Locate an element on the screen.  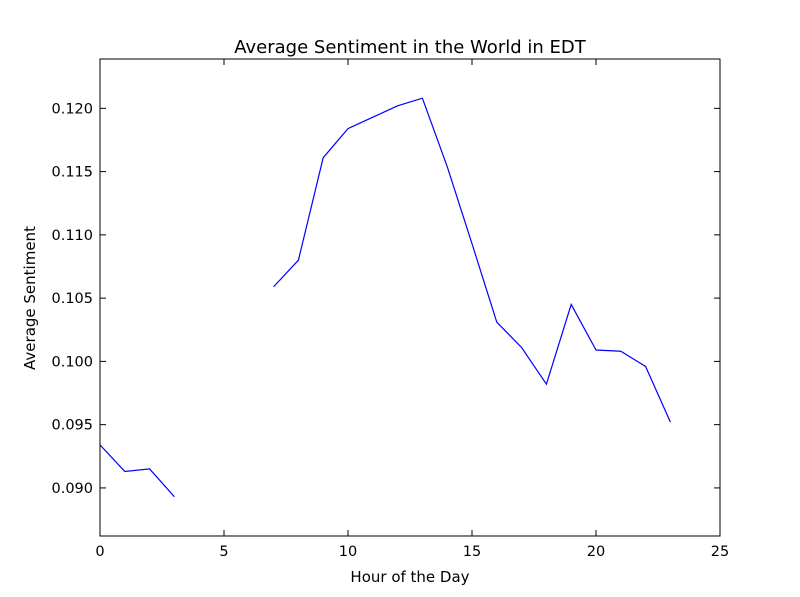
y-tick-label: 0.115 is located at coordinates (72, 173).